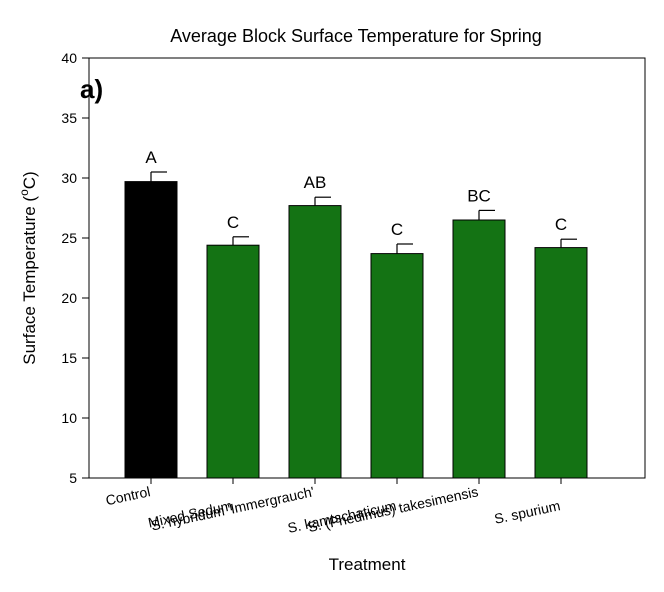 This screenshot has height=592, width=664. What do you see at coordinates (91, 89) in the screenshot?
I see `panel-label: a)` at bounding box center [91, 89].